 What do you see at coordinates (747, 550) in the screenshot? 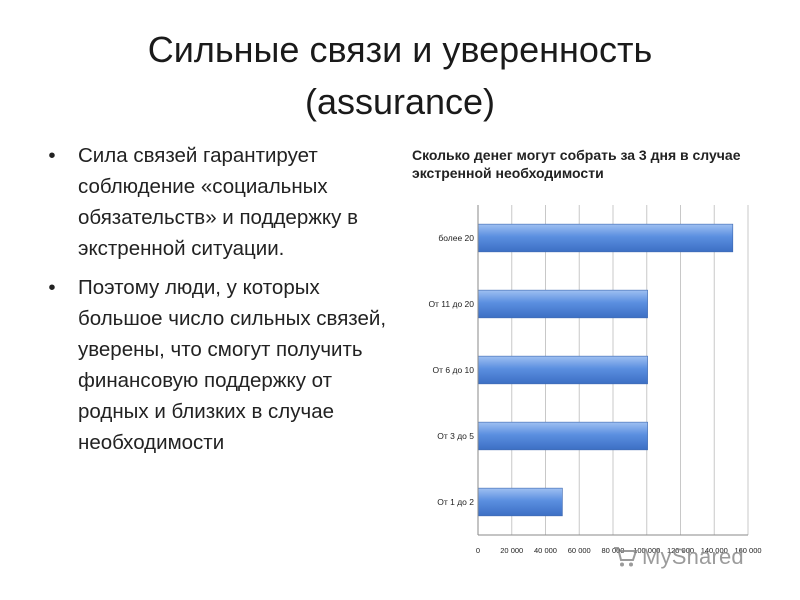
I see `x-tick-label: 160 000` at bounding box center [747, 550].